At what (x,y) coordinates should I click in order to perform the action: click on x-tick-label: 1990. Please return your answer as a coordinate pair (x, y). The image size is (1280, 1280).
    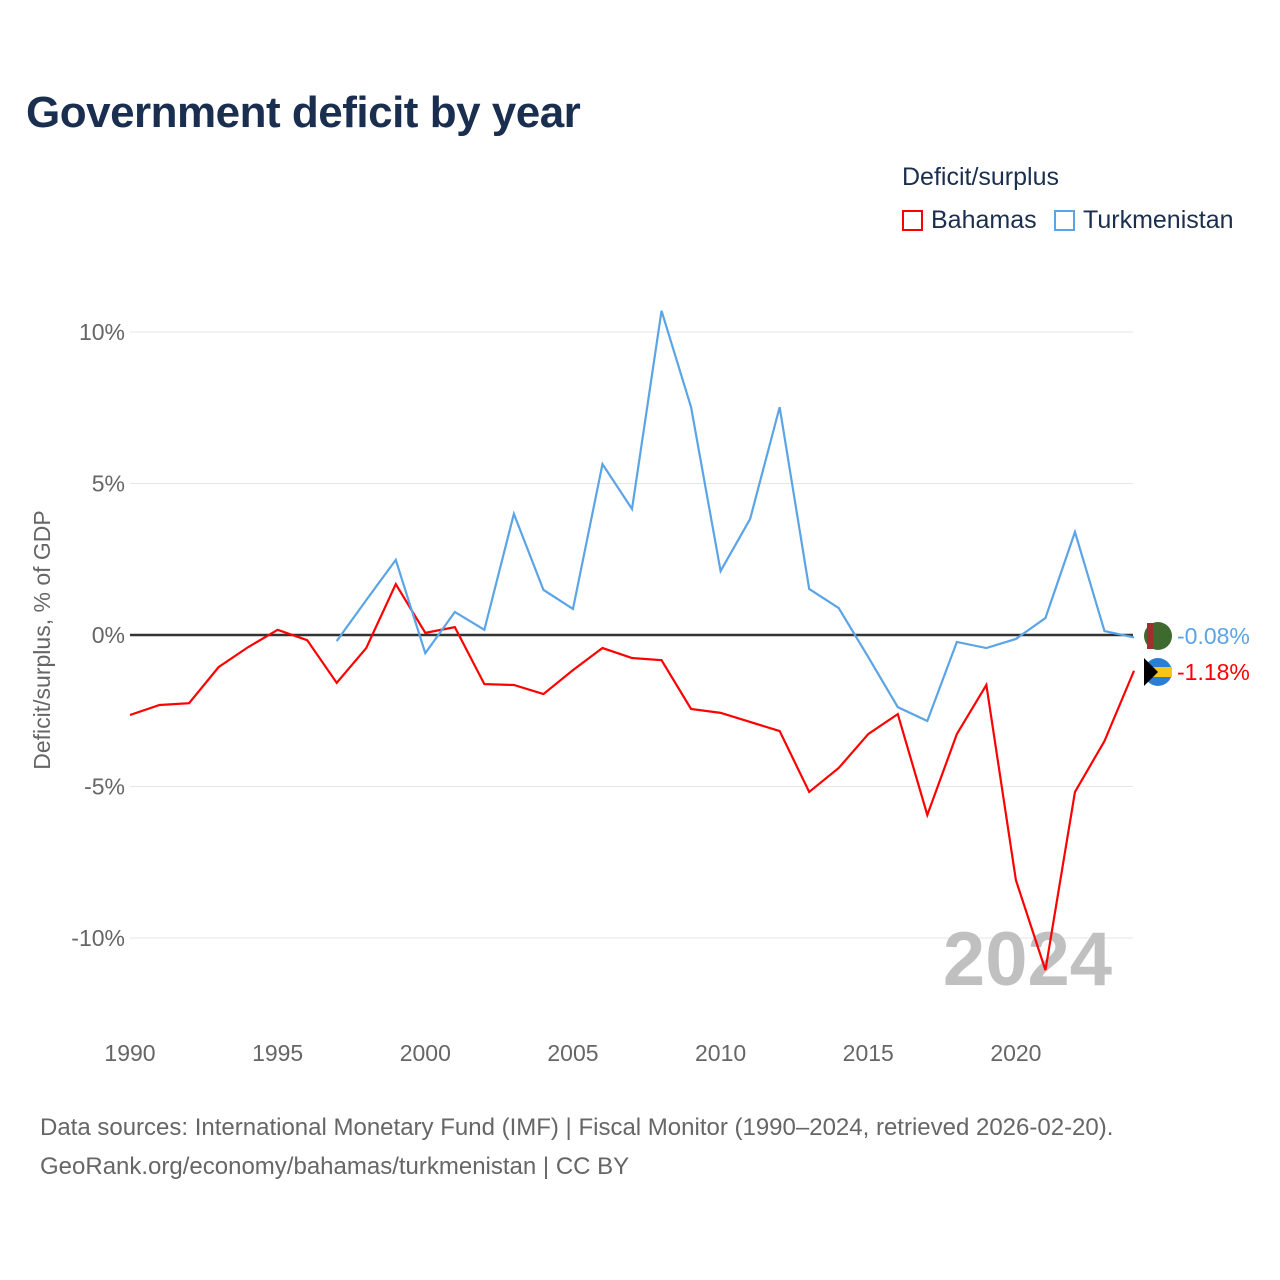
    Looking at the image, I should click on (129, 1053).